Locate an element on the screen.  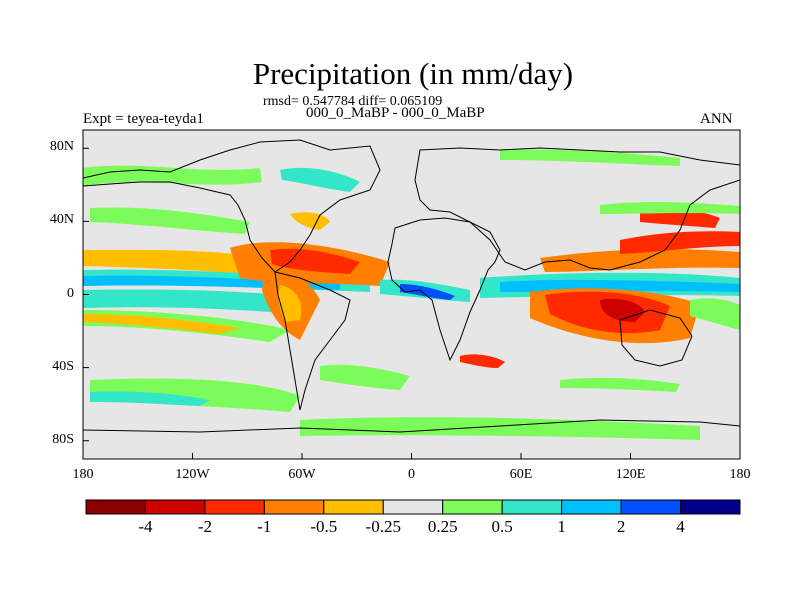
lon-tick-label: 0 is located at coordinates (411, 474).